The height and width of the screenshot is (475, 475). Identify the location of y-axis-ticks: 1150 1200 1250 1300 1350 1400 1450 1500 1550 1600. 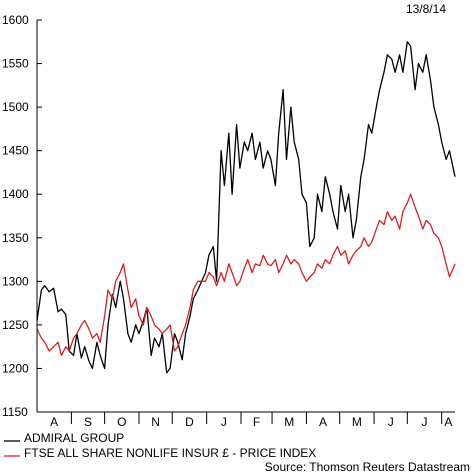
(22, 216).